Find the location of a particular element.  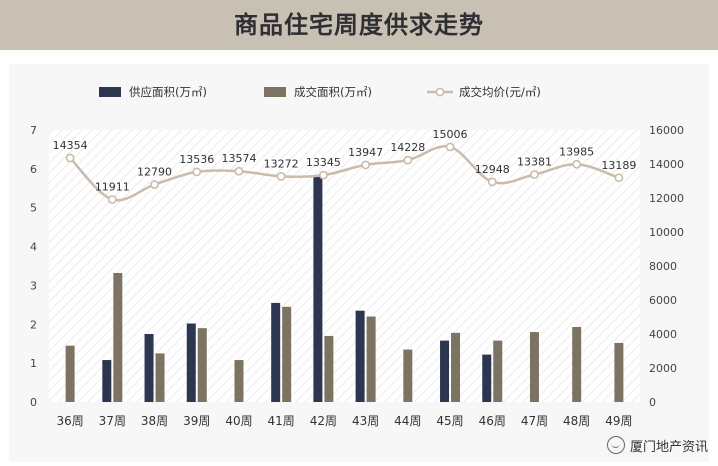

right-tick-label: 4000 is located at coordinates (663, 334).